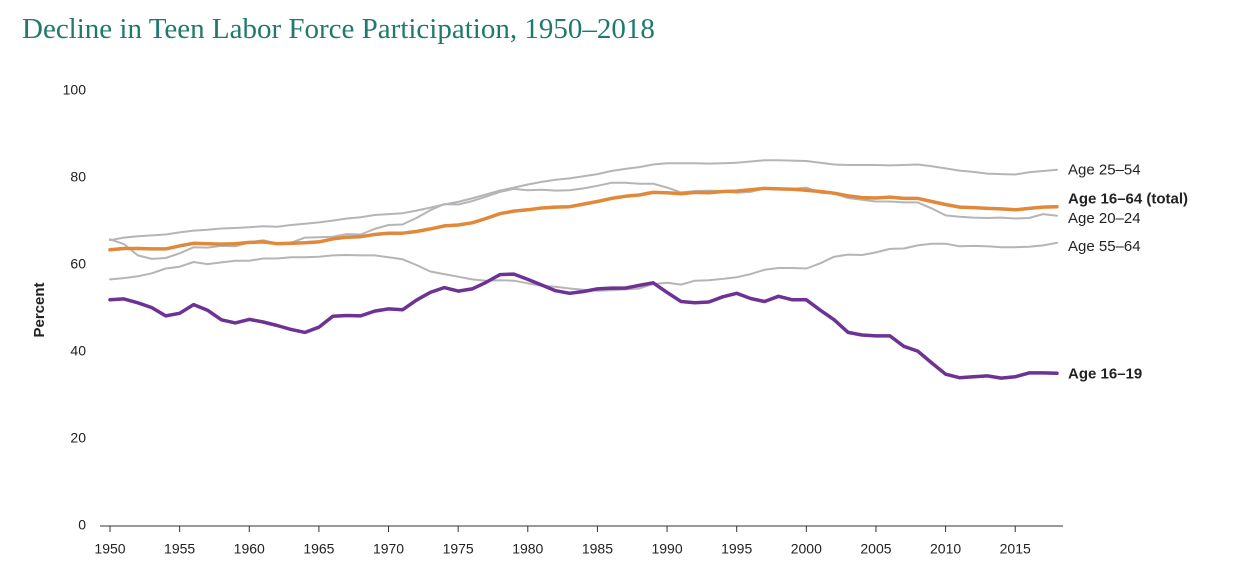  Describe the element at coordinates (249, 549) in the screenshot. I see `x-tick-label: 1960` at that location.